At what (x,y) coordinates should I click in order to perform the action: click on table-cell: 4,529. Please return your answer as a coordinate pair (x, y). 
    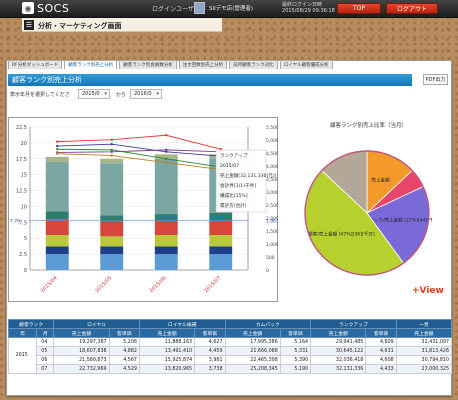
    Looking at the image, I should click on (124, 369).